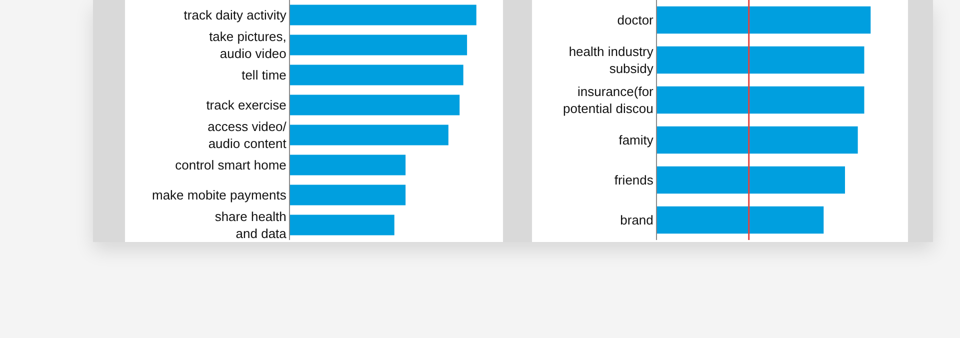  What do you see at coordinates (264, 75) in the screenshot?
I see `y-tick-label: tell time` at bounding box center [264, 75].